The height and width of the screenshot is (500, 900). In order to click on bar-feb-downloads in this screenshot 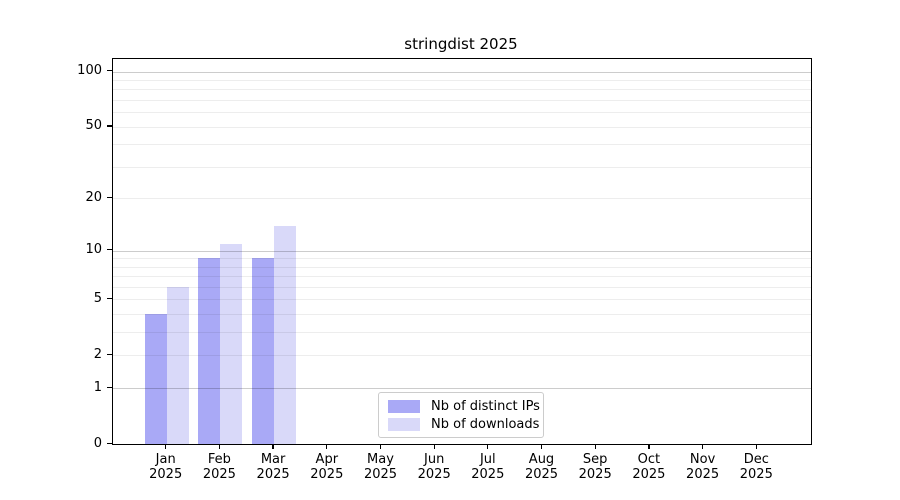, I will do `click(231, 343)`.